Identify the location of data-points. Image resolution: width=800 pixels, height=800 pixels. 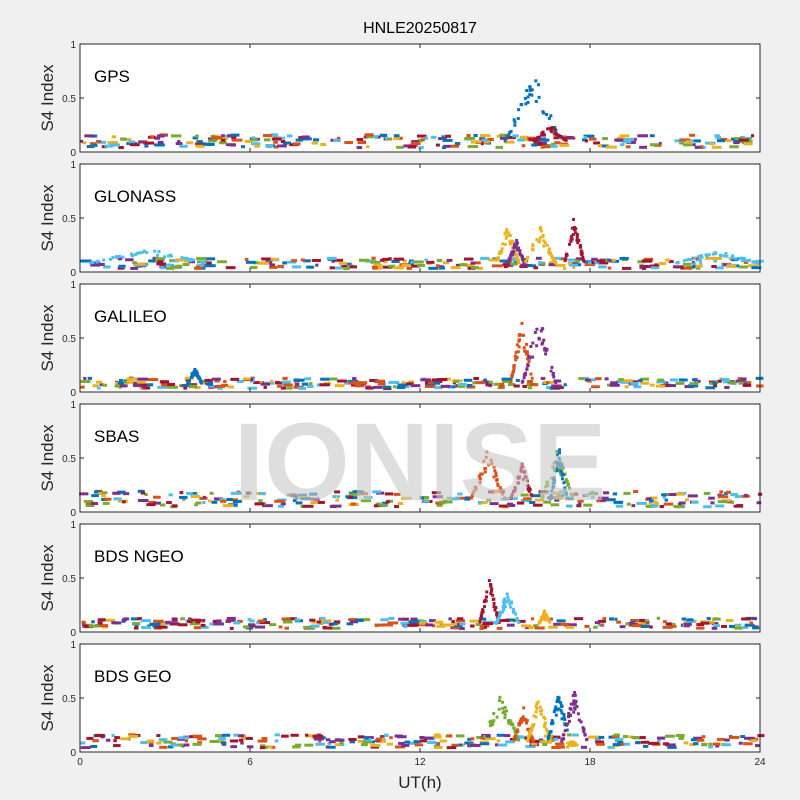
(417, 114).